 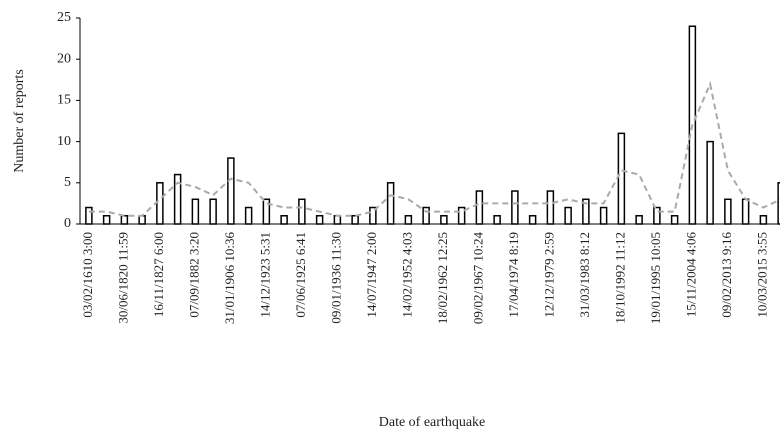 What do you see at coordinates (726, 275) in the screenshot?
I see `x-tick-label: 09/02/2013 9:16` at bounding box center [726, 275].